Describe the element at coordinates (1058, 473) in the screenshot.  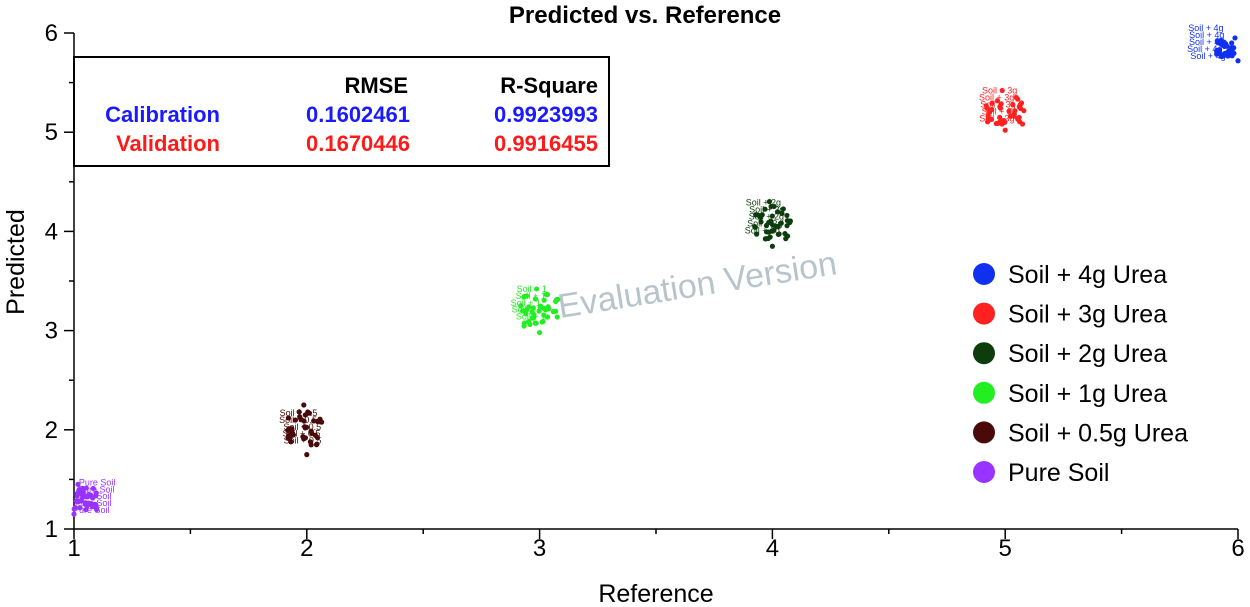
I see `legend-label: Pure Soil` at that location.